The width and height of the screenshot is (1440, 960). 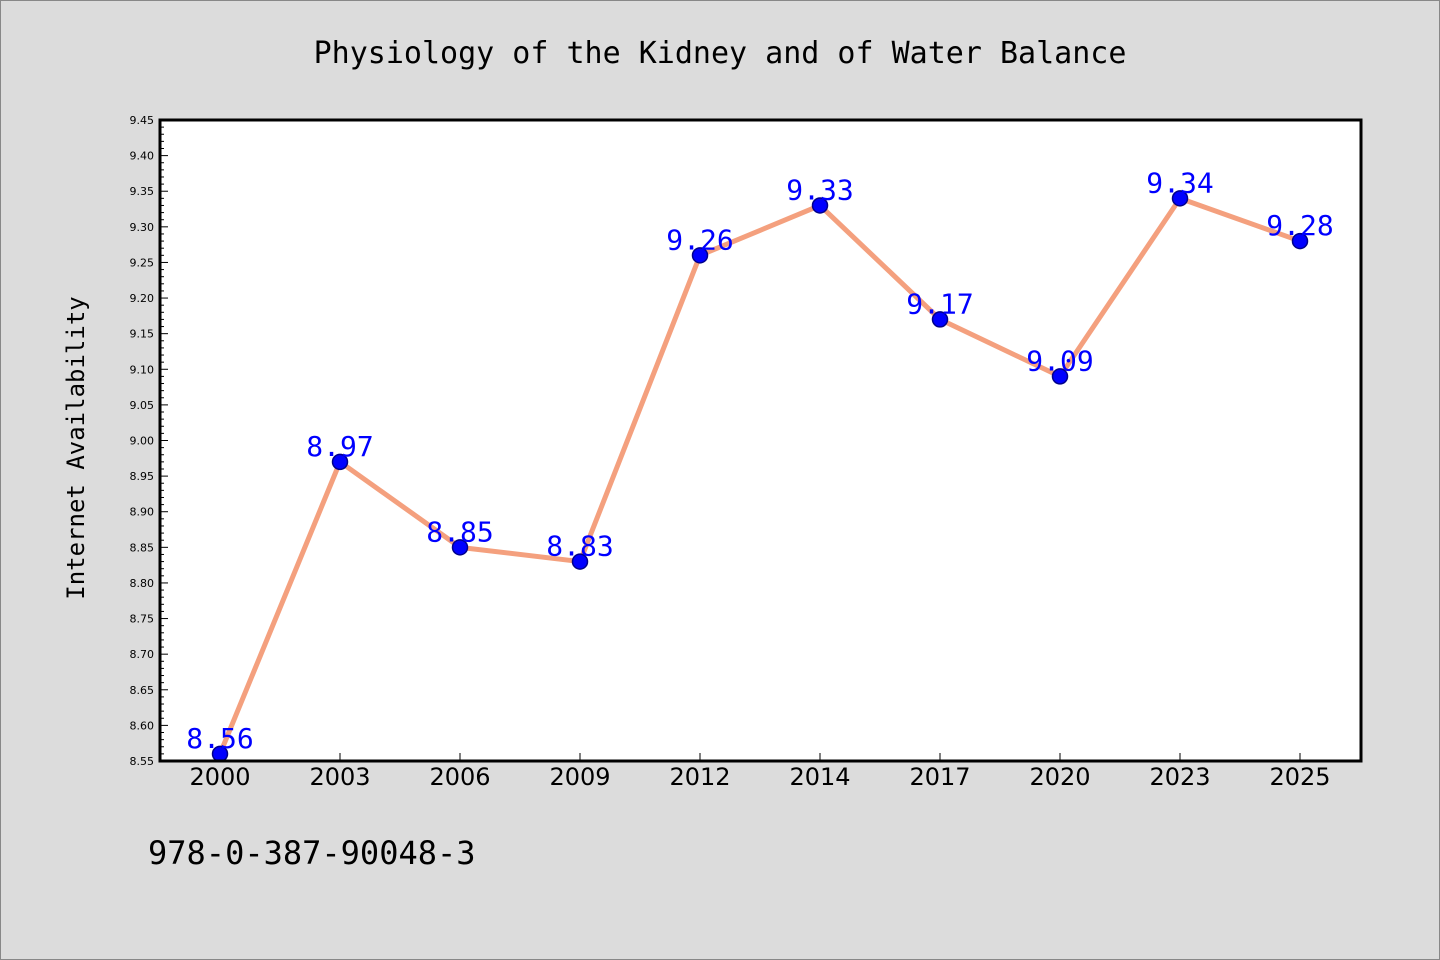 What do you see at coordinates (142, 476) in the screenshot?
I see `y-tick-label: 8.95` at bounding box center [142, 476].